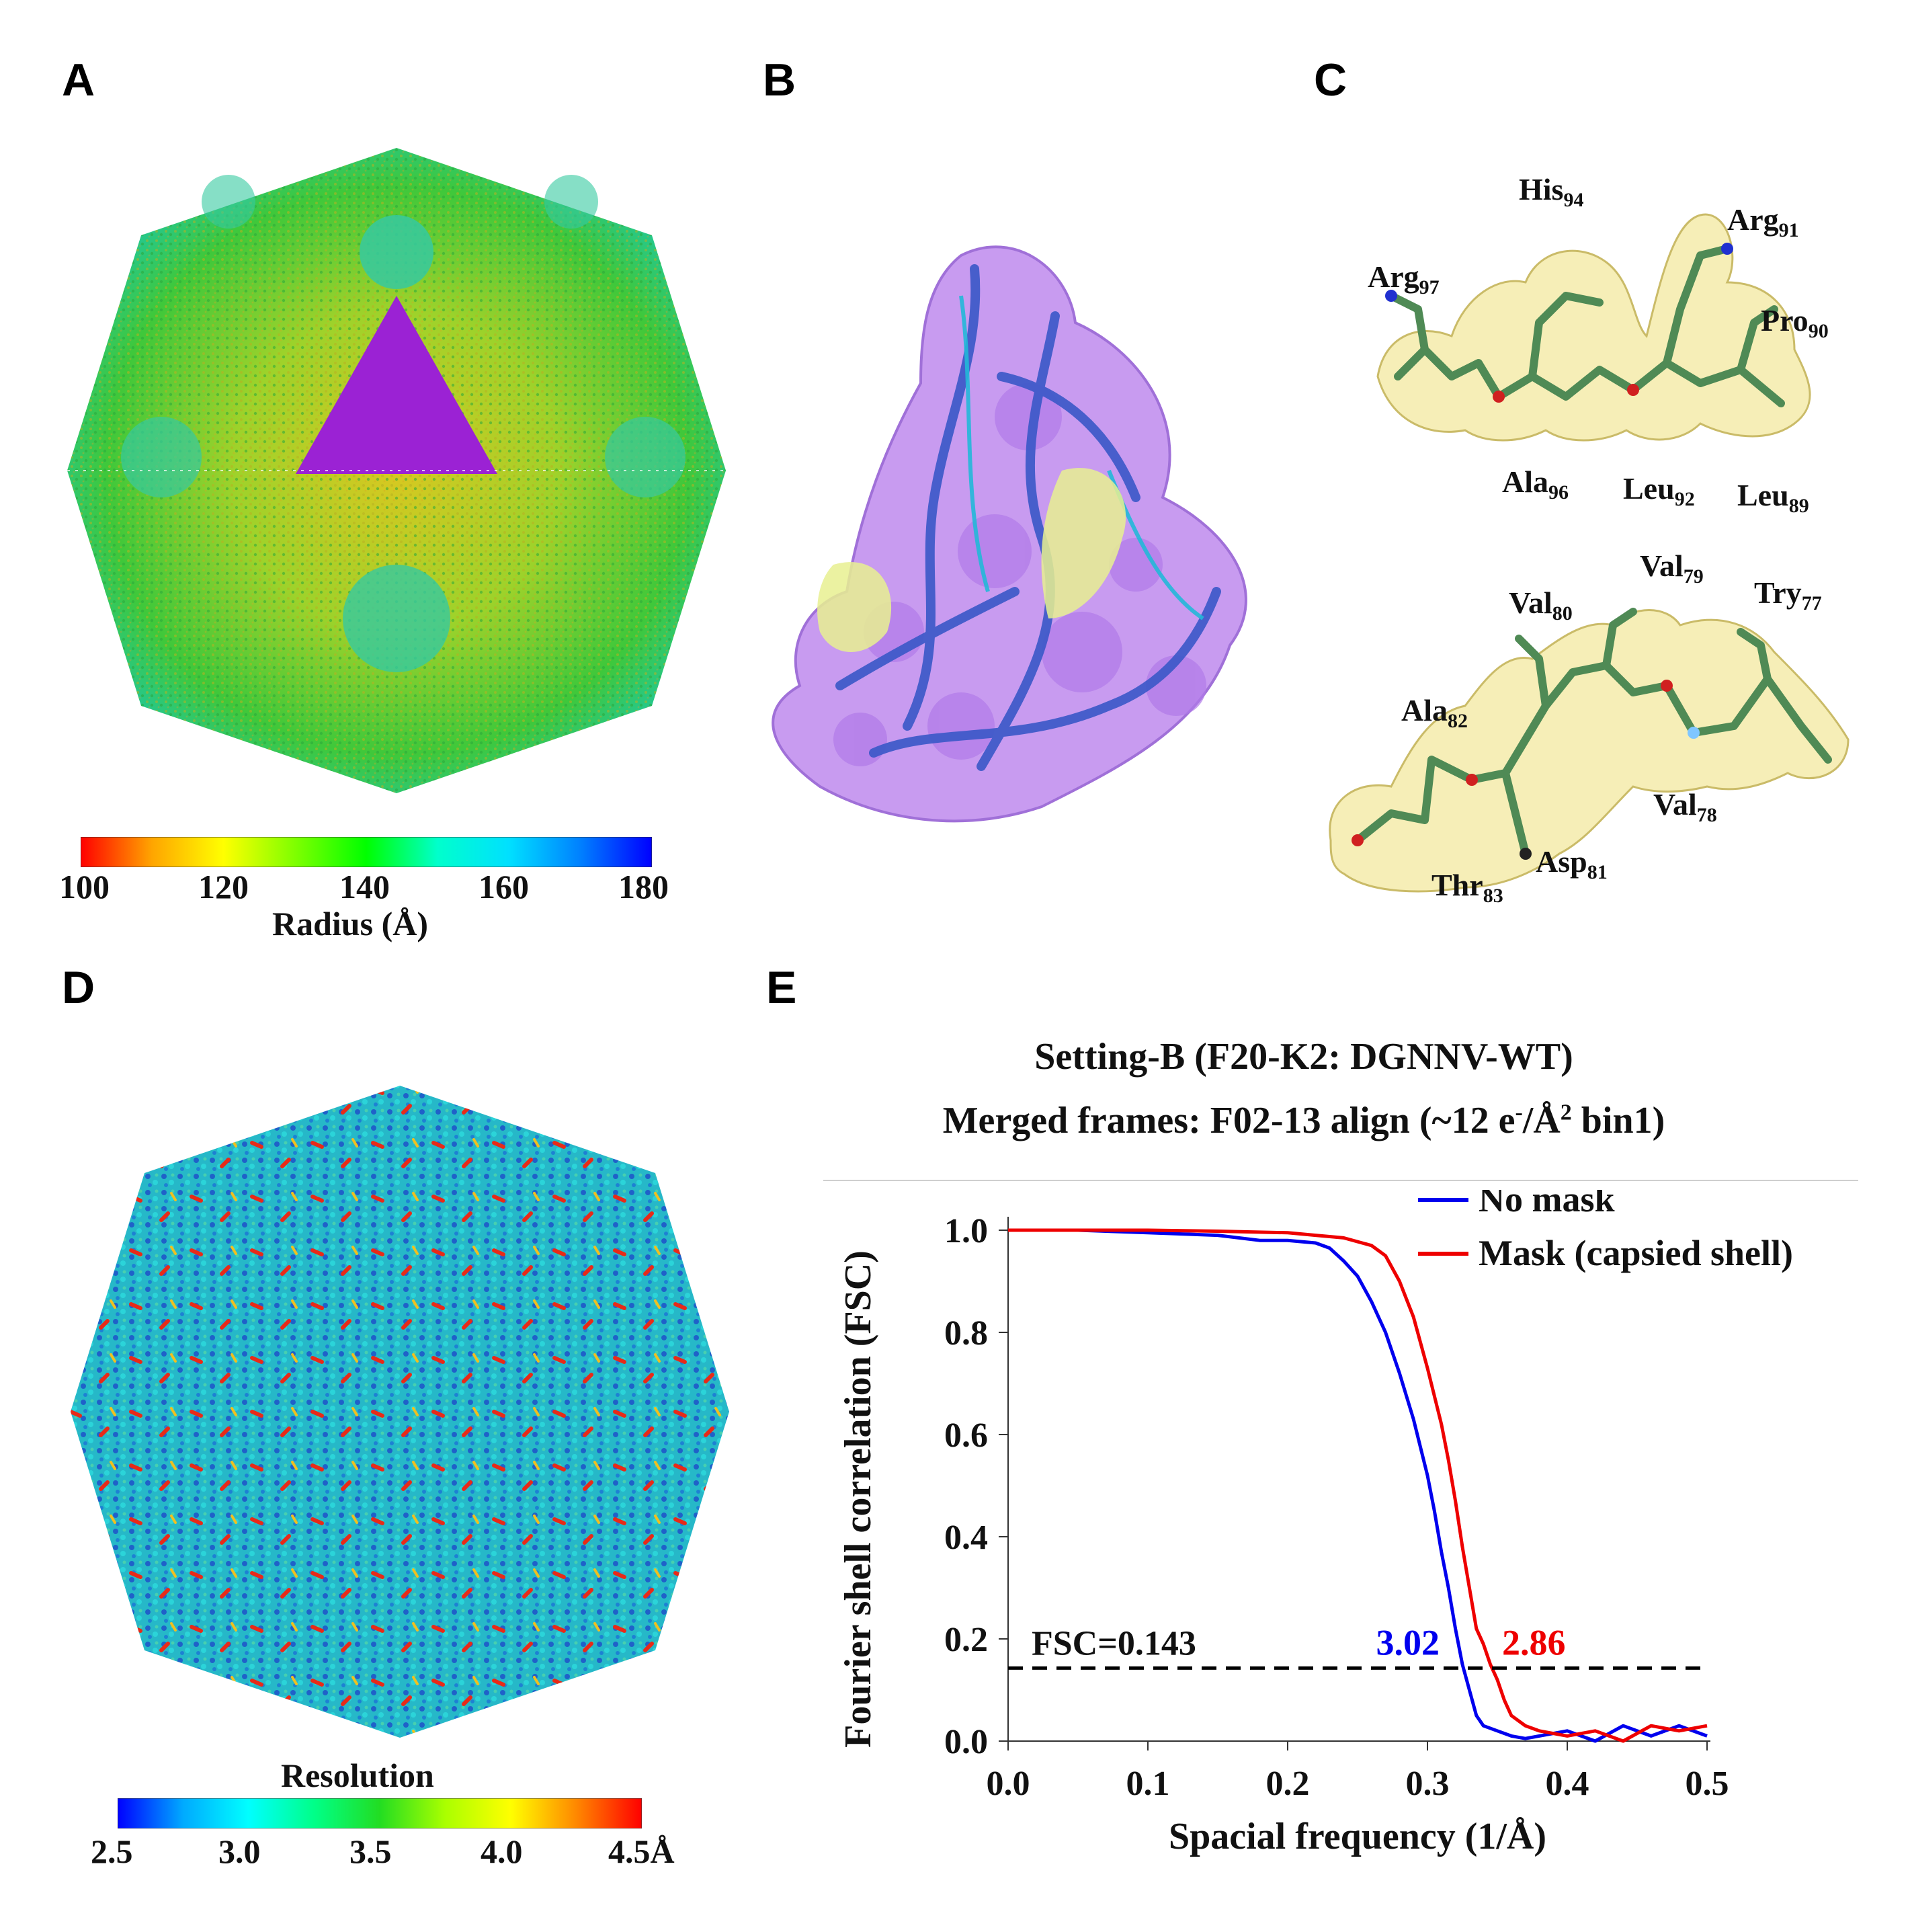  I want to click on y-tick-label: 1.0, so click(966, 1231).